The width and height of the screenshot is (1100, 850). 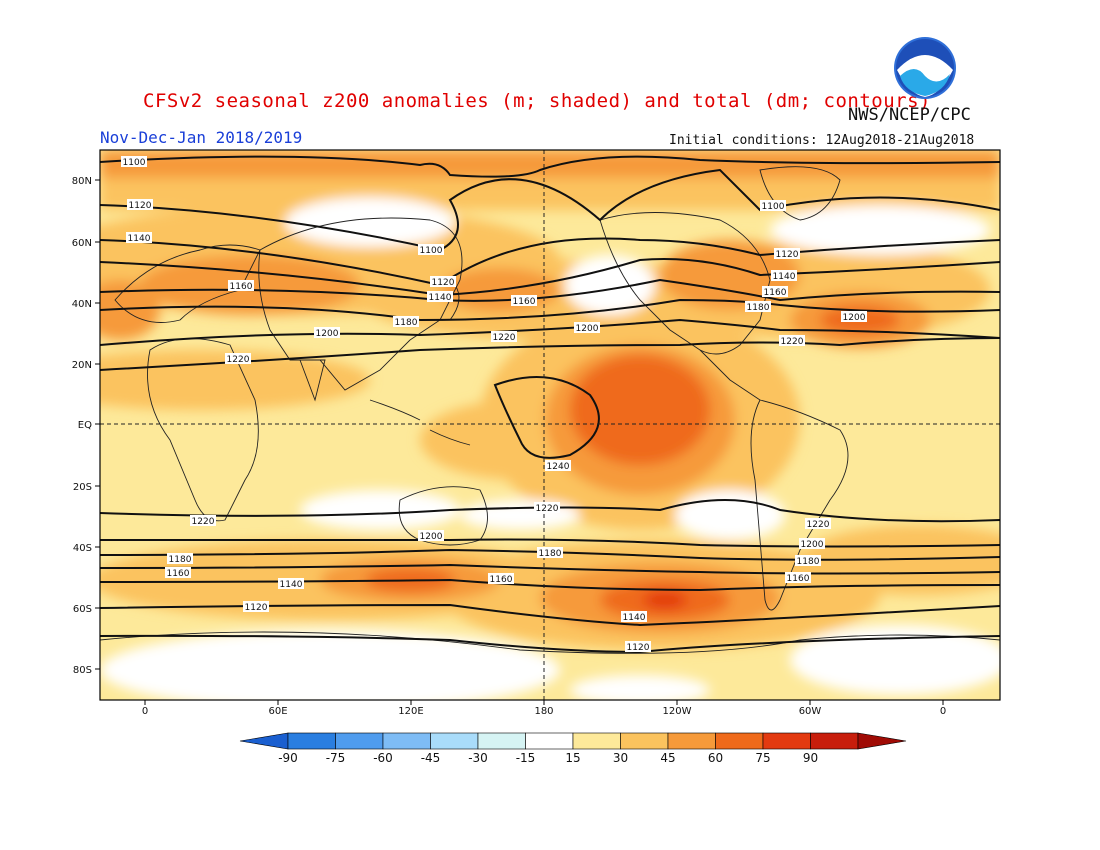 What do you see at coordinates (882, 741) in the screenshot?
I see `colorbar-right-arrow` at bounding box center [882, 741].